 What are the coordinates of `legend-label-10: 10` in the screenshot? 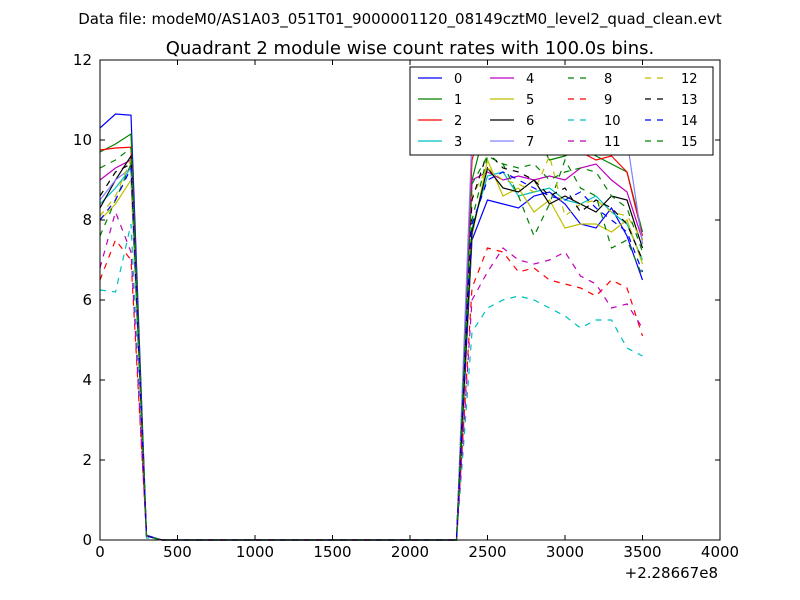 It's located at (612, 121).